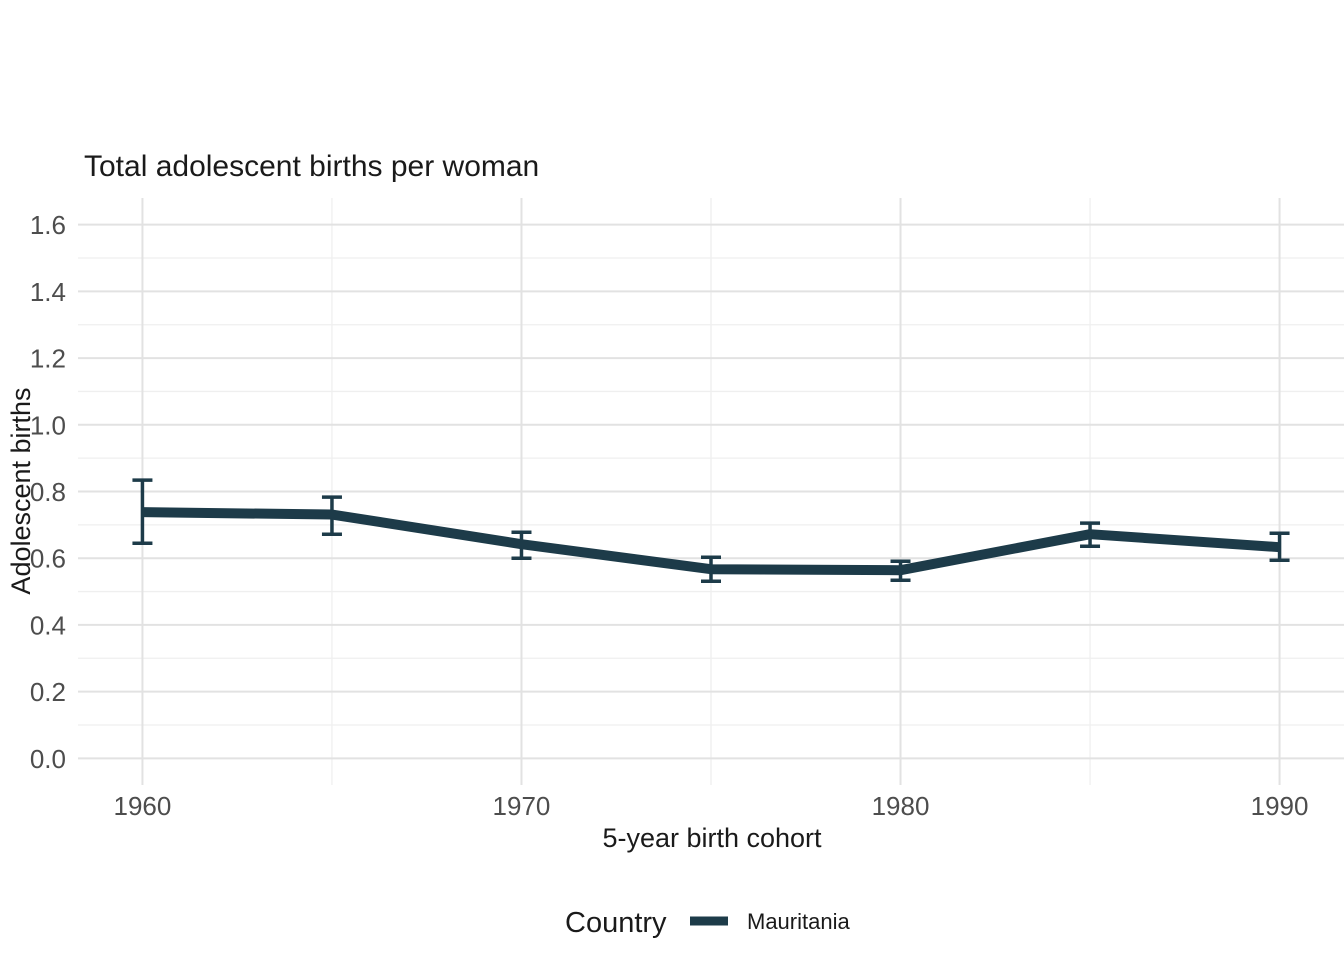 This screenshot has height=960, width=1344. What do you see at coordinates (48, 425) in the screenshot?
I see `y-tick-label: 1.0` at bounding box center [48, 425].